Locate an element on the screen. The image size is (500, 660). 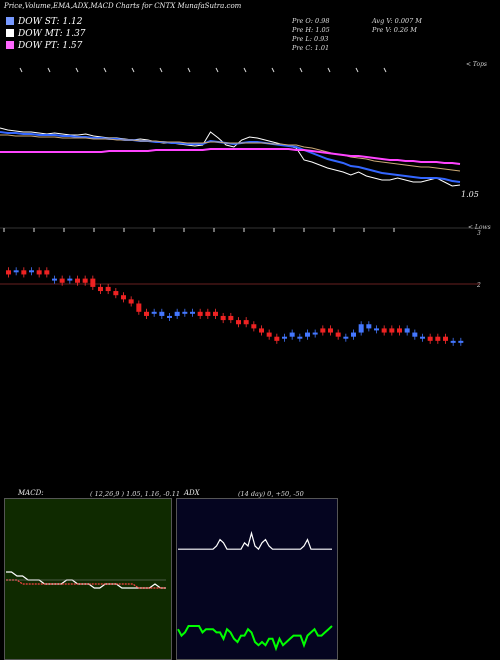
lows-label: < Lows is located at coordinates (479, 227).